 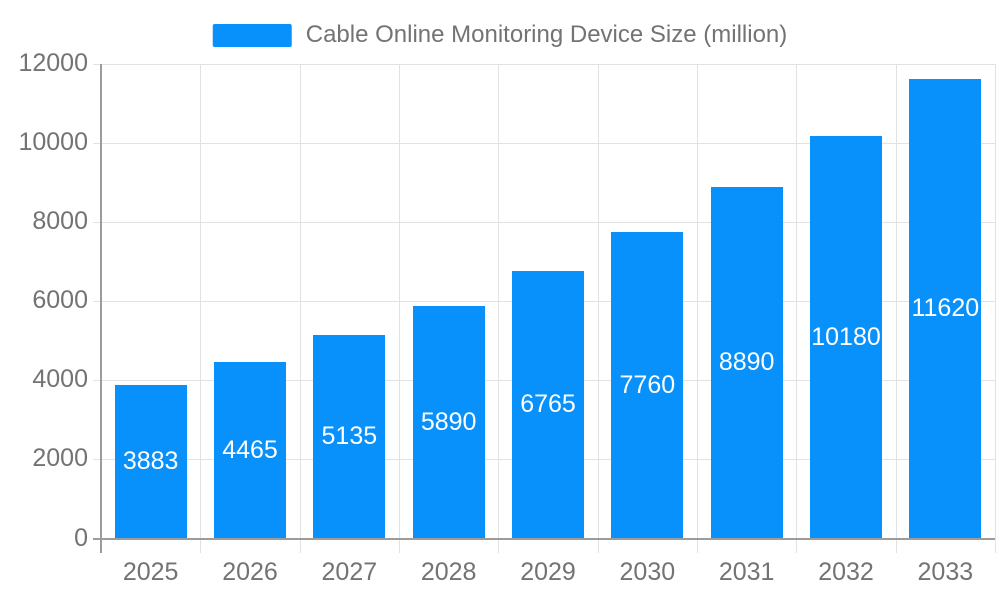 I want to click on bar: 4465, so click(x=250, y=450).